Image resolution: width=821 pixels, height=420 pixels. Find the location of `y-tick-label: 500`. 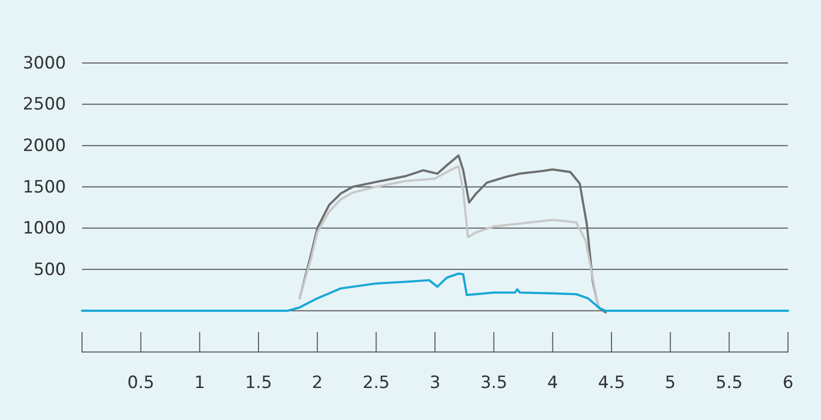

y-tick-label: 500 is located at coordinates (50, 270).